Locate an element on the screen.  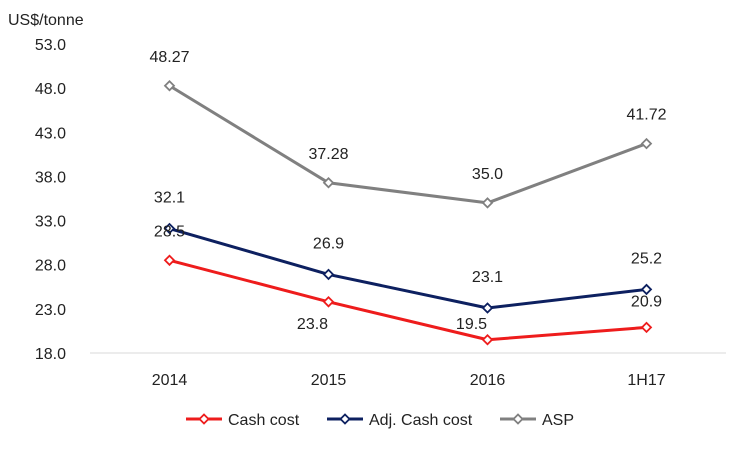
x-tick-label: 1H17 is located at coordinates (646, 380).